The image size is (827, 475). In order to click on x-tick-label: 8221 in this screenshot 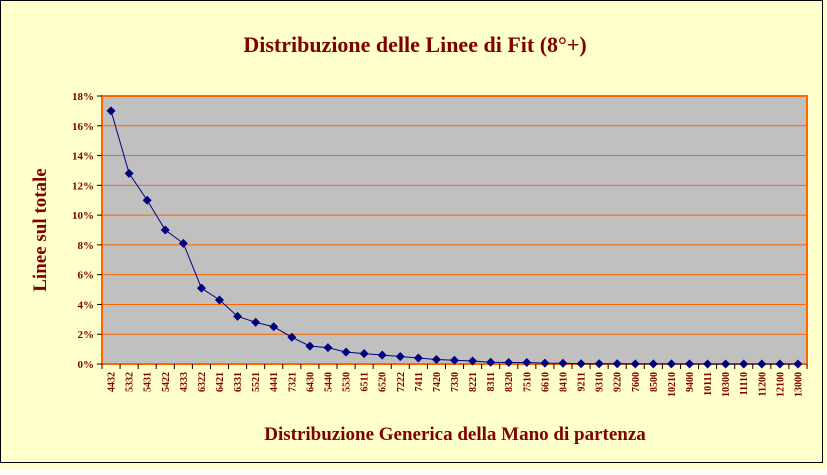, I will do `click(473, 382)`.